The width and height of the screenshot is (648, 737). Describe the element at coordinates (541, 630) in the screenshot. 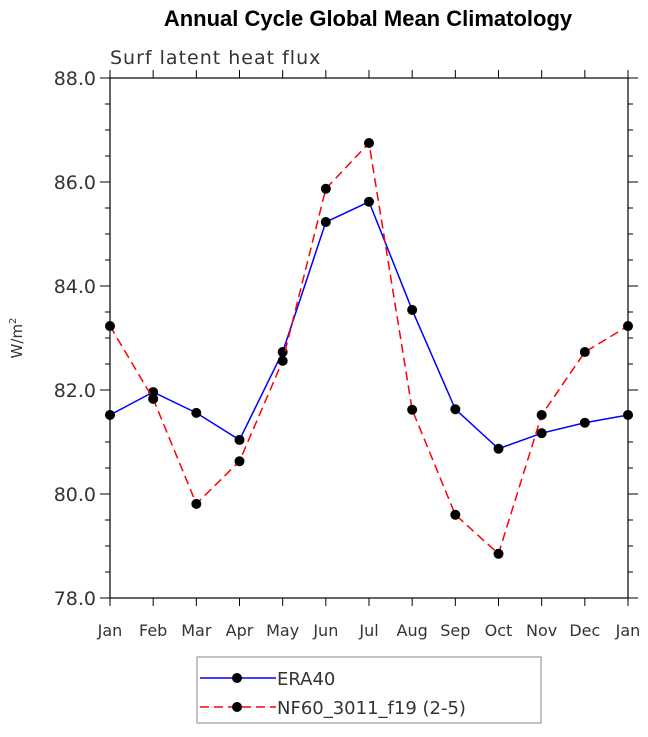

I see `x-tick-label: Nov` at that location.